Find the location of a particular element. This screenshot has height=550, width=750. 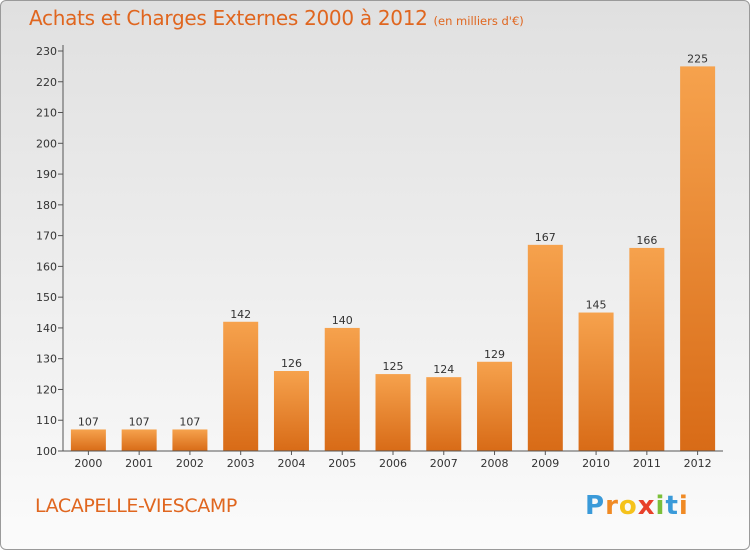

proxiti-logo: Proxiti is located at coordinates (637, 506).